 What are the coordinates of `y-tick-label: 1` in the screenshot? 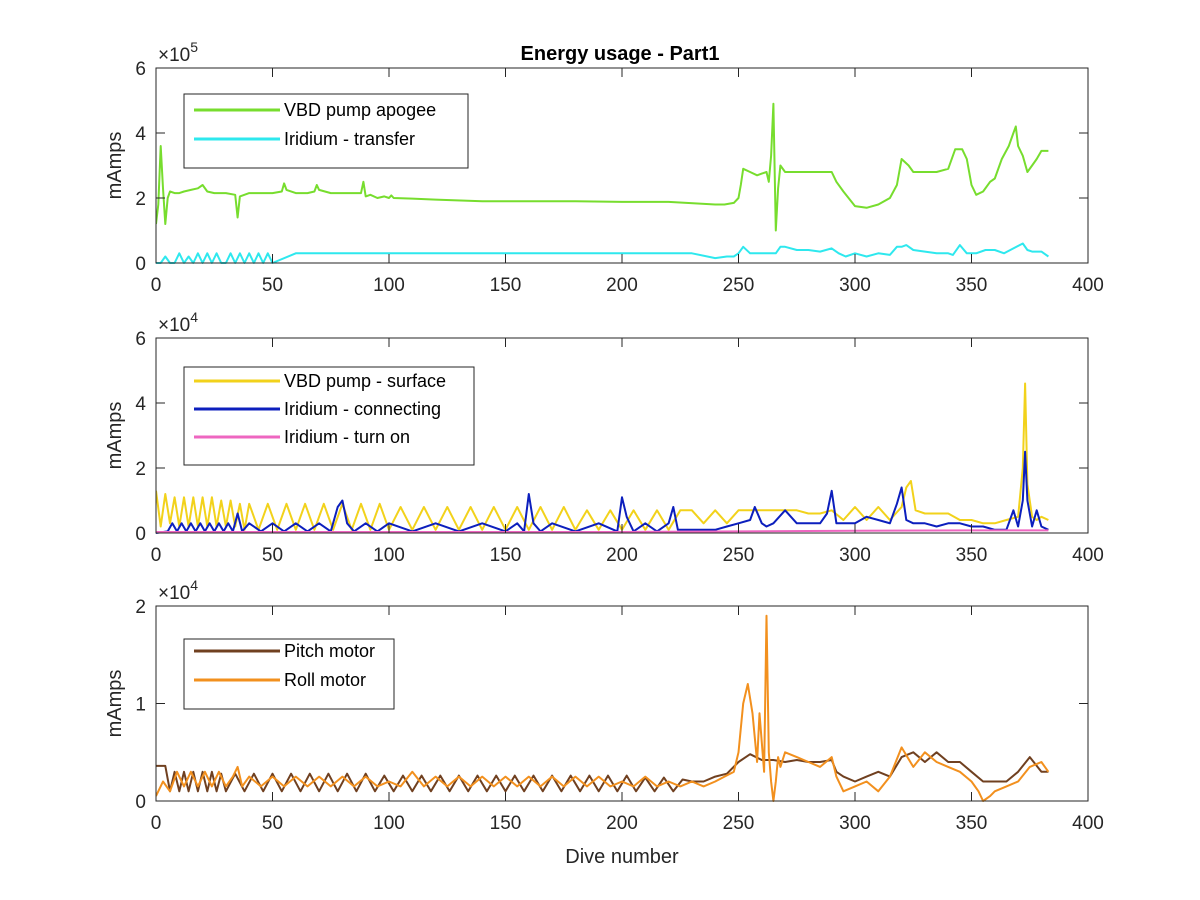 It's located at (140, 705).